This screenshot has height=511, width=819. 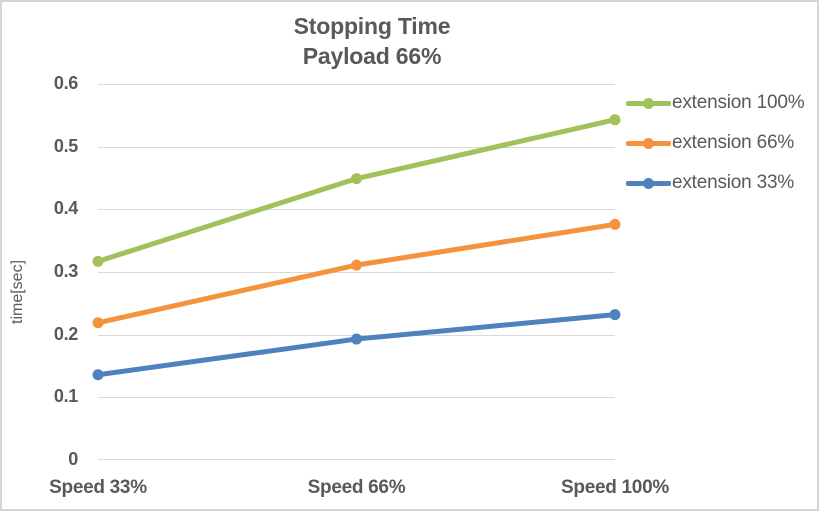 I want to click on y-tick-label: 0.3, so click(x=65, y=271).